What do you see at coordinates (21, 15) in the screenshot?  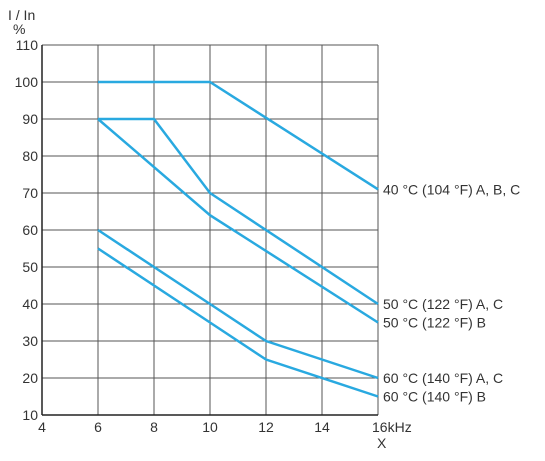 I see `y-axis-label-line1: I / In` at bounding box center [21, 15].